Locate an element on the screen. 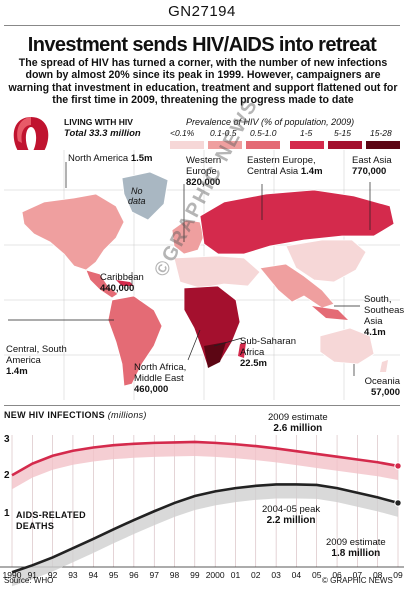 The width and height of the screenshot is (404, 589). x-tick-label: 01 is located at coordinates (236, 575).